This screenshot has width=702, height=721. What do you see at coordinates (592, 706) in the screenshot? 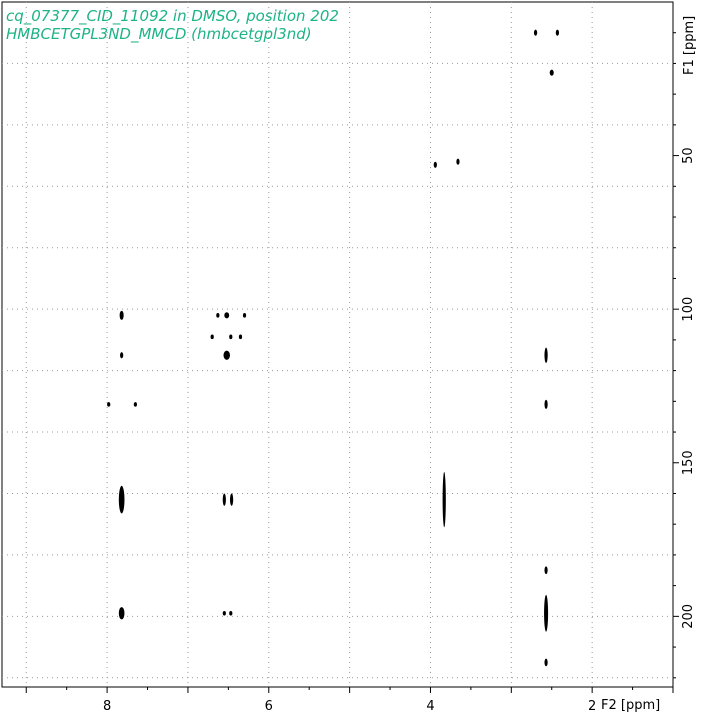
I see `x-tick-label: 2` at bounding box center [592, 706].